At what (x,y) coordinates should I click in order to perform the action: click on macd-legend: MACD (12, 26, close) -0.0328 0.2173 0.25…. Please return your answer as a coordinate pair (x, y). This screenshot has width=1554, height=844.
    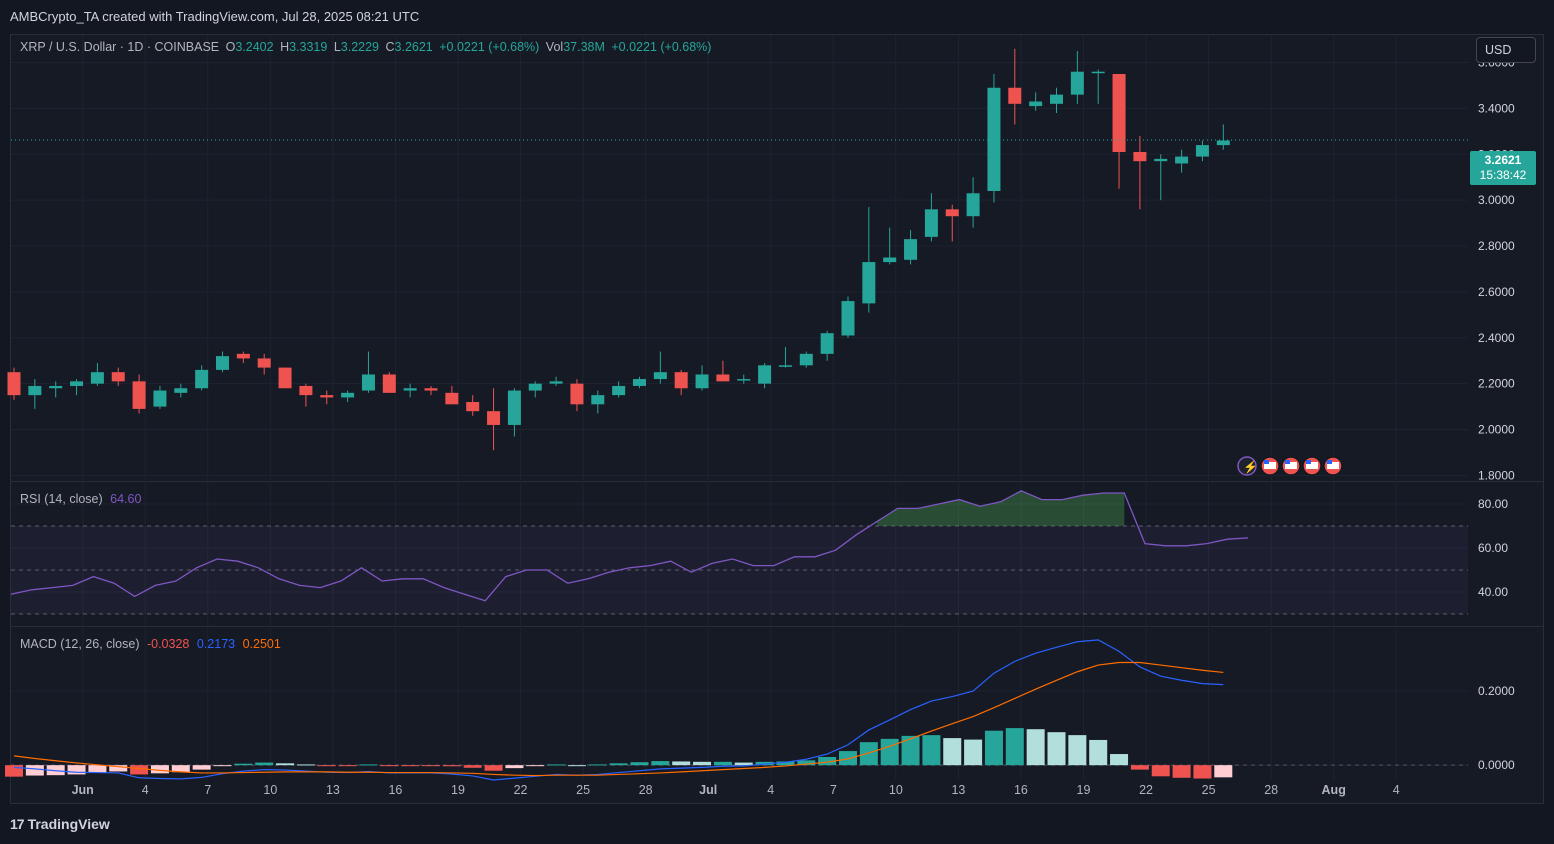
    Looking at the image, I should click on (150, 644).